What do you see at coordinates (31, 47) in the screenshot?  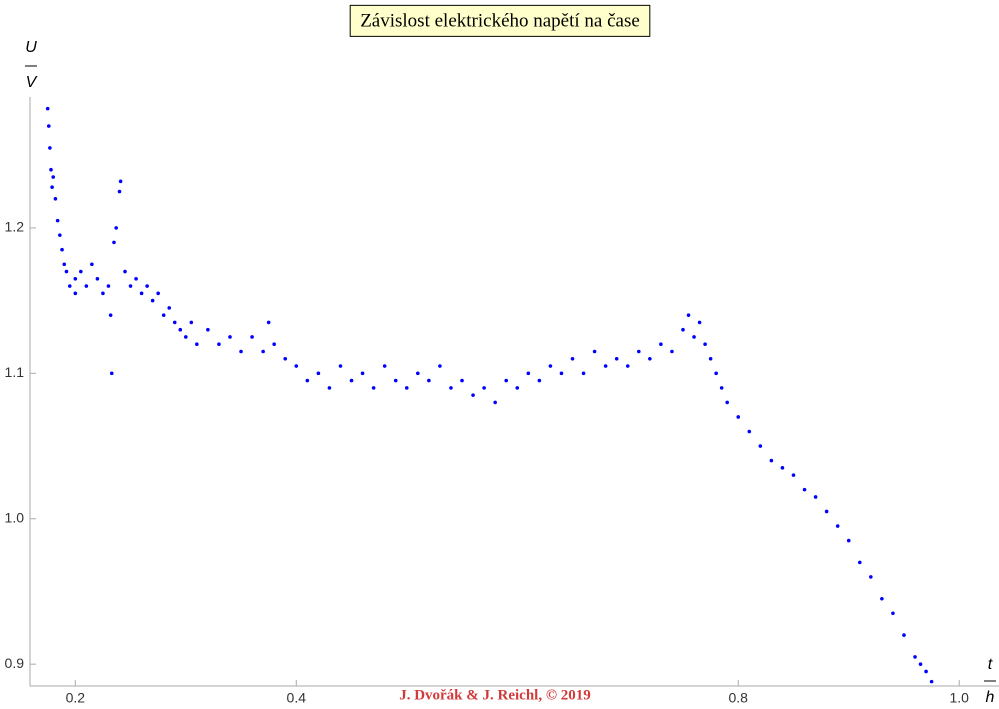 I see `y-label-top: U` at bounding box center [31, 47].